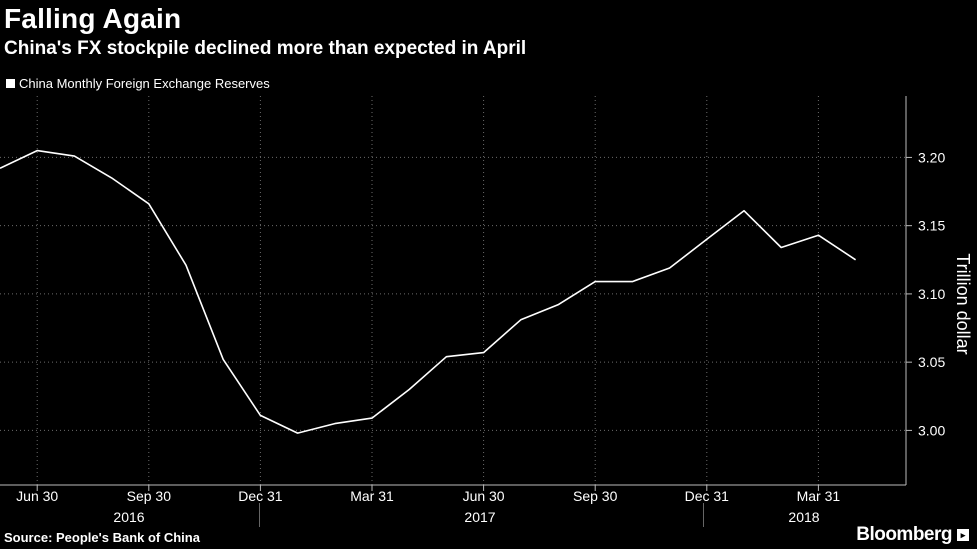 This screenshot has width=977, height=549. I want to click on year-label: 2018, so click(803, 517).